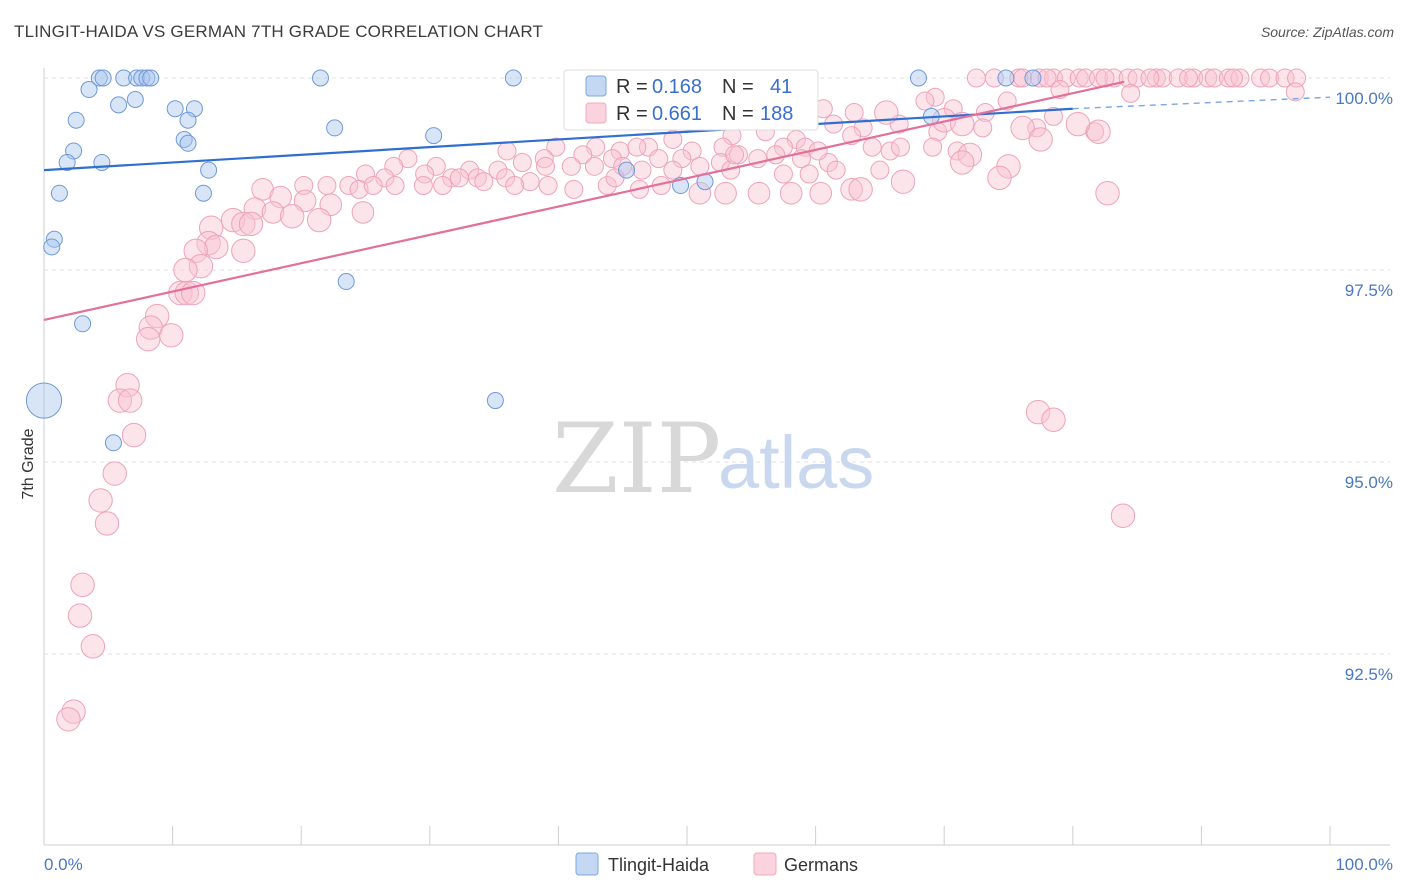 The image size is (1406, 892). Describe the element at coordinates (796, 462) in the screenshot. I see `watermark-atlas: atlas` at that location.